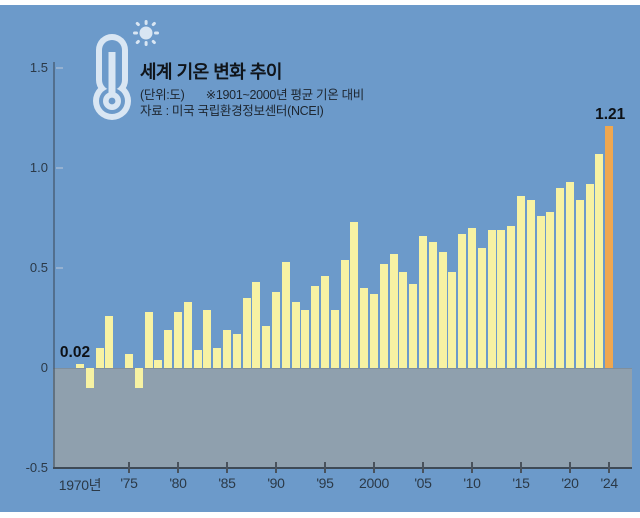 The width and height of the screenshot is (640, 518). Describe the element at coordinates (374, 483) in the screenshot. I see `x-tick-label: 2000` at that location.